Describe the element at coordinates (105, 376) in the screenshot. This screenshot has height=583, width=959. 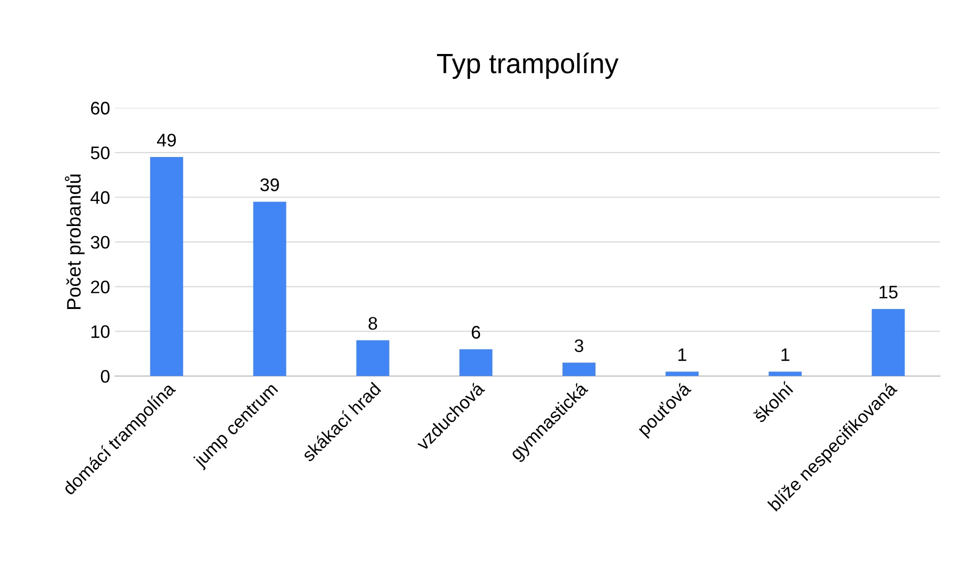
I see `y-tick-label: 0` at that location.